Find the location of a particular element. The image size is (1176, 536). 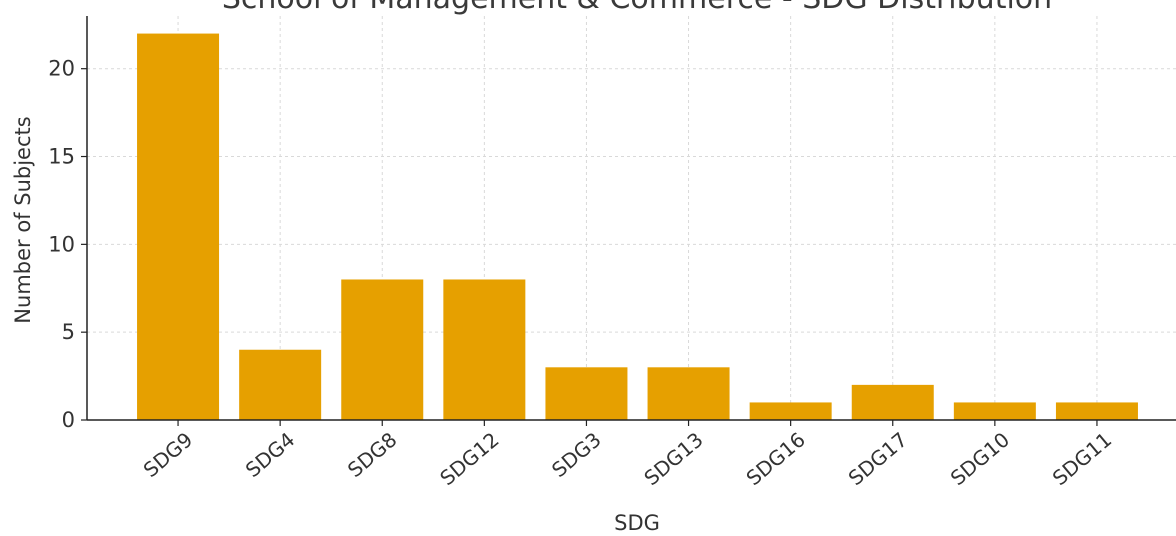

x-tick-label: SDG10 is located at coordinates (980, 458).